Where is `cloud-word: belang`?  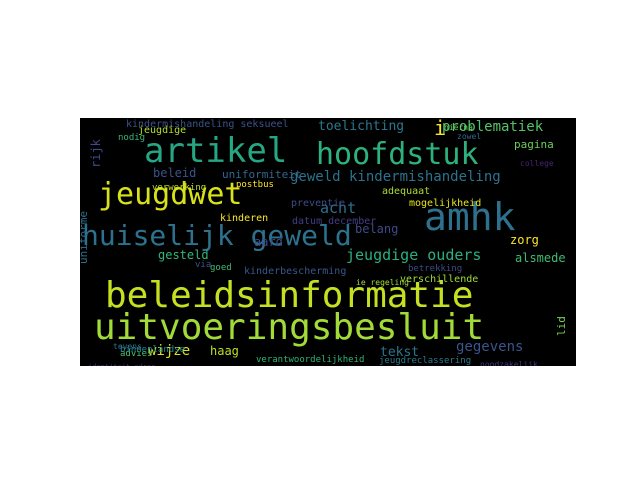 cloud-word: belang is located at coordinates (377, 229).